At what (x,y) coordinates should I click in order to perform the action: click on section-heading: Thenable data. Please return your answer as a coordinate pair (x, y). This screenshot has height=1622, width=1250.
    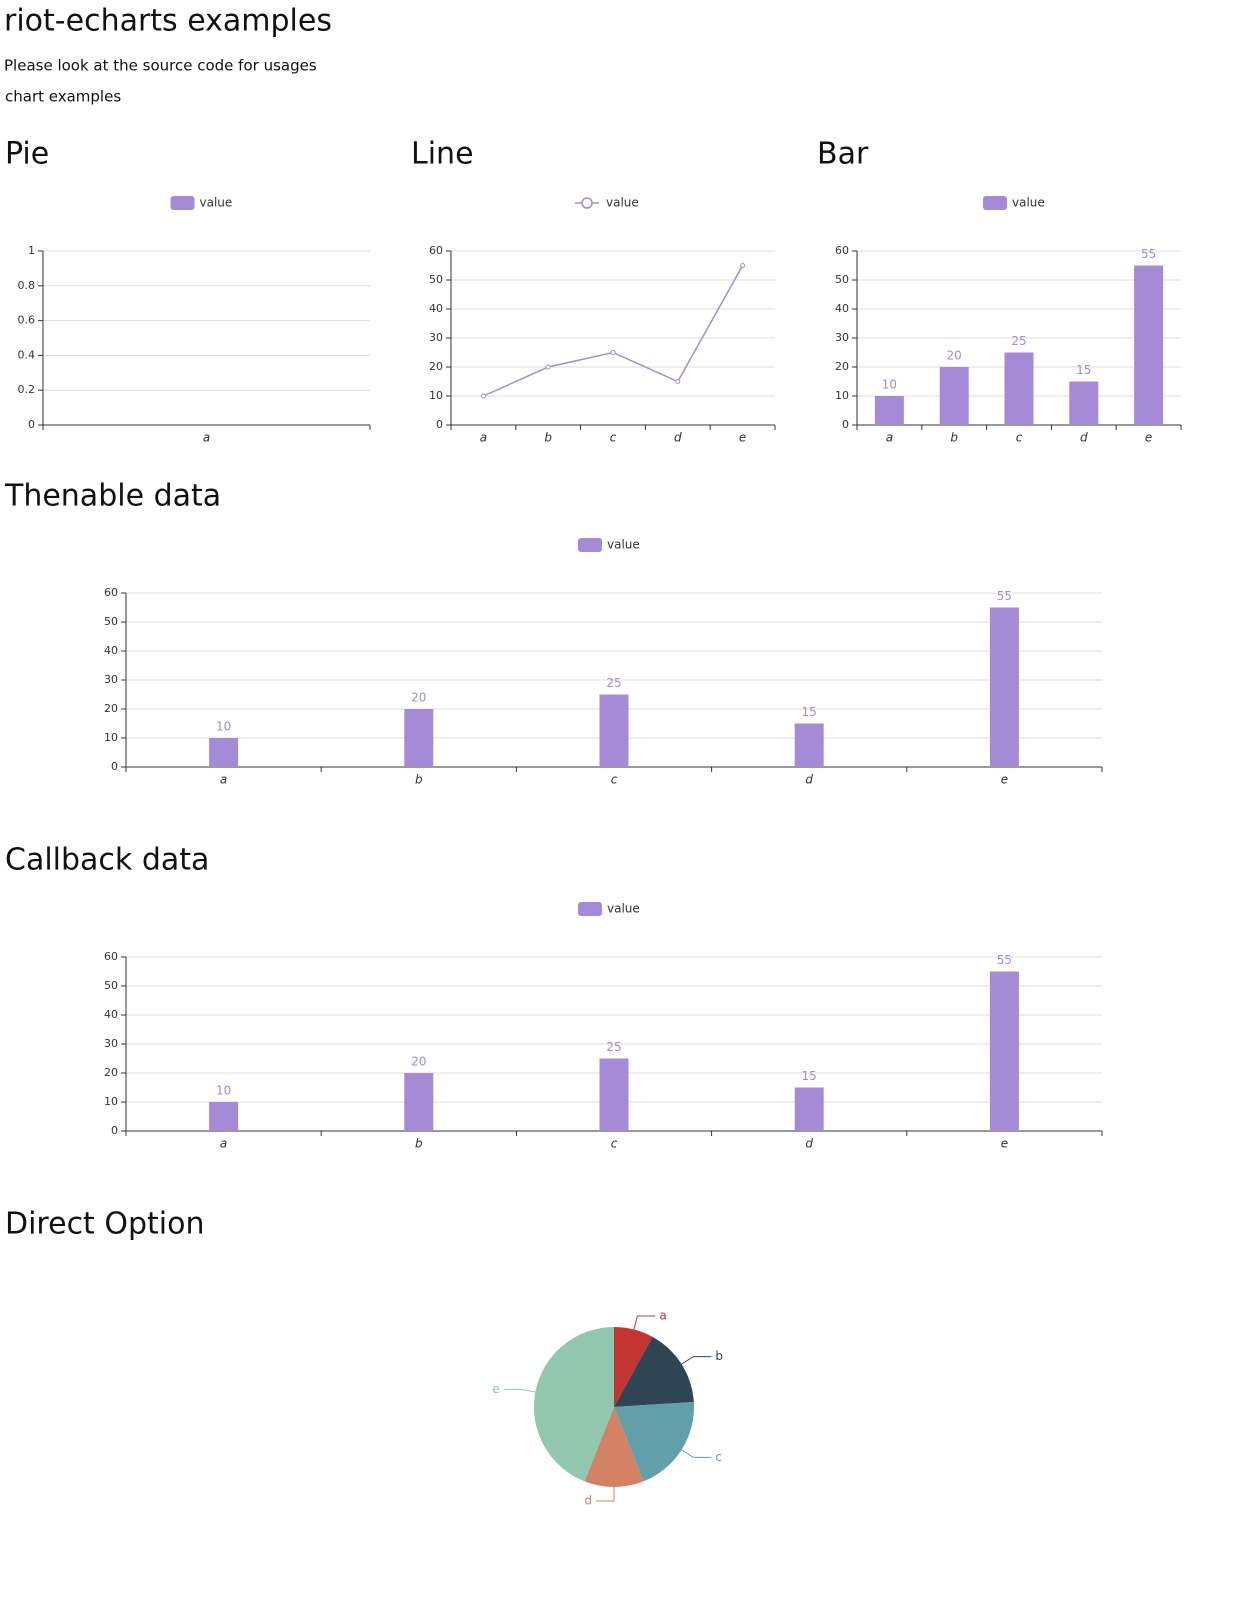
    Looking at the image, I should click on (112, 496).